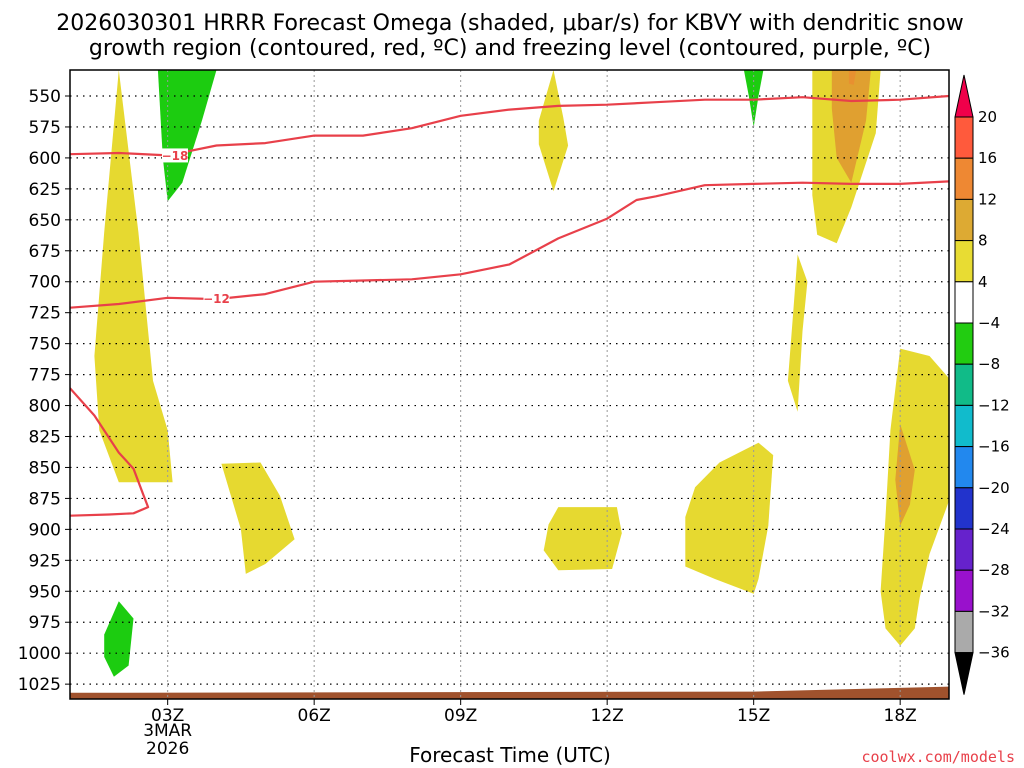  What do you see at coordinates (964, 673) in the screenshot?
I see `colorbar-bottom-triangle` at bounding box center [964, 673].